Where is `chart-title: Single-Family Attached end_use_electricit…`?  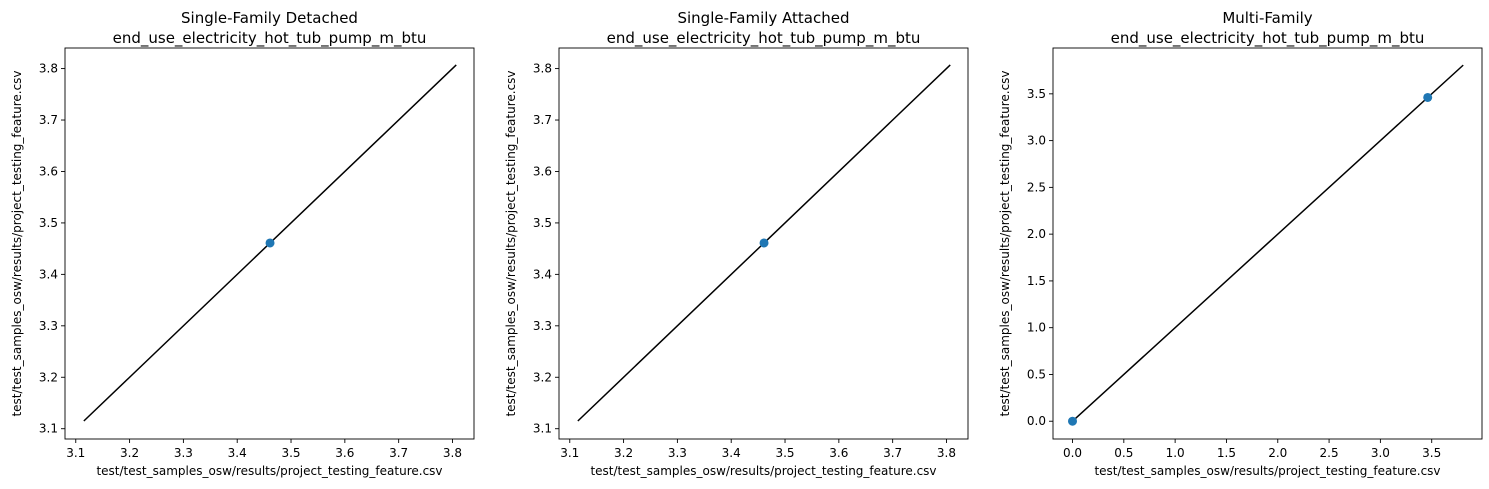 chart-title: Single-Family Attached end_use_electricit… is located at coordinates (764, 28).